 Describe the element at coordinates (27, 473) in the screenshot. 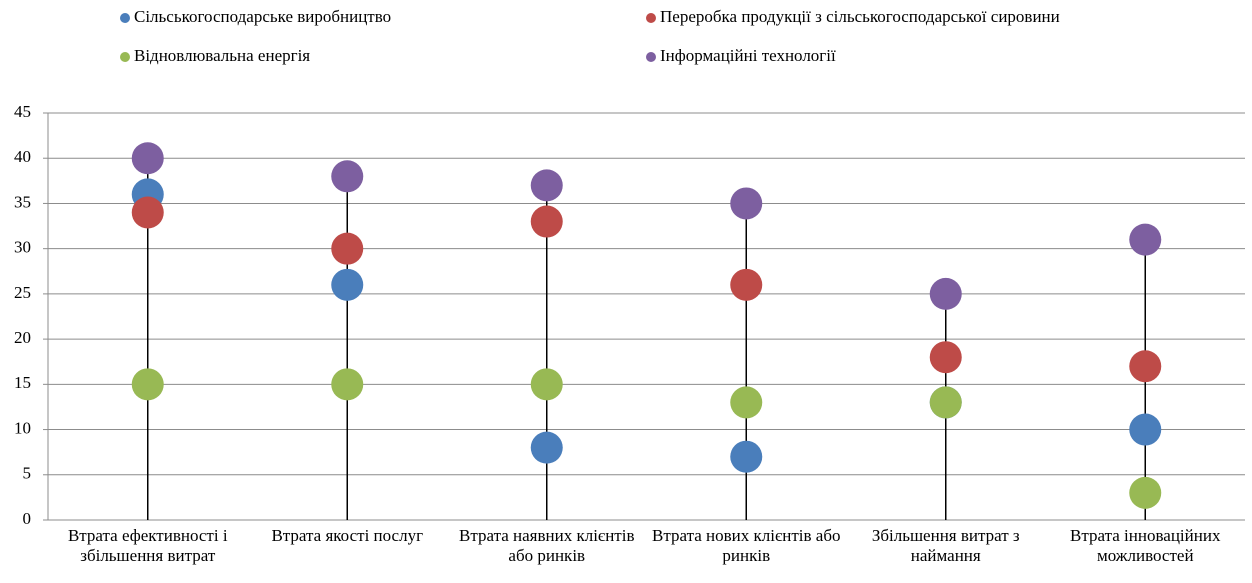

I see `y-tick-label: 5` at that location.